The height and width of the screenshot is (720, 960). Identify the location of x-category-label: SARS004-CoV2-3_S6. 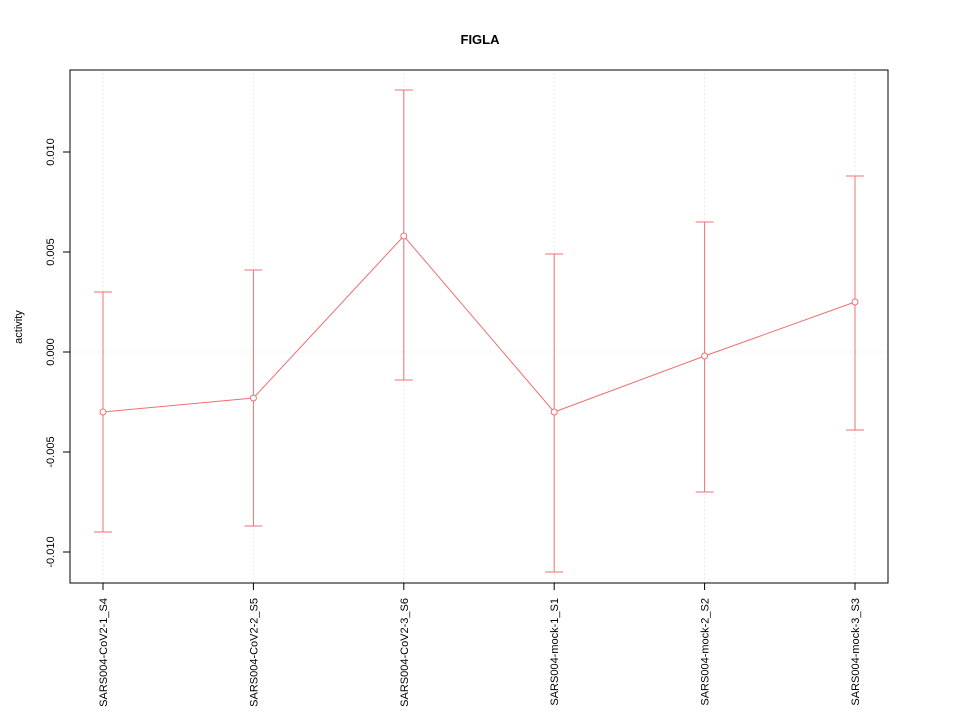
(405, 652).